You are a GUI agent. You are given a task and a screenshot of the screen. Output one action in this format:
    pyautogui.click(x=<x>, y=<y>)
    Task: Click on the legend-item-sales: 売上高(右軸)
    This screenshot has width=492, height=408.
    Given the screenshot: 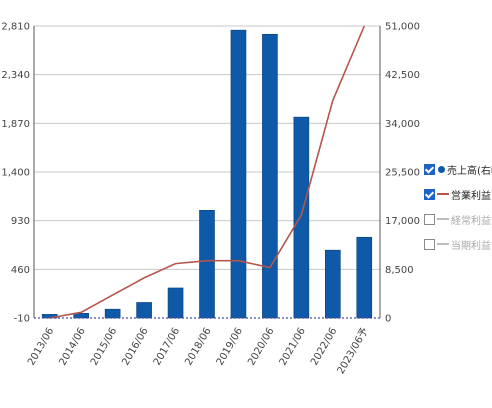 What is the action you would take?
    pyautogui.click(x=458, y=169)
    